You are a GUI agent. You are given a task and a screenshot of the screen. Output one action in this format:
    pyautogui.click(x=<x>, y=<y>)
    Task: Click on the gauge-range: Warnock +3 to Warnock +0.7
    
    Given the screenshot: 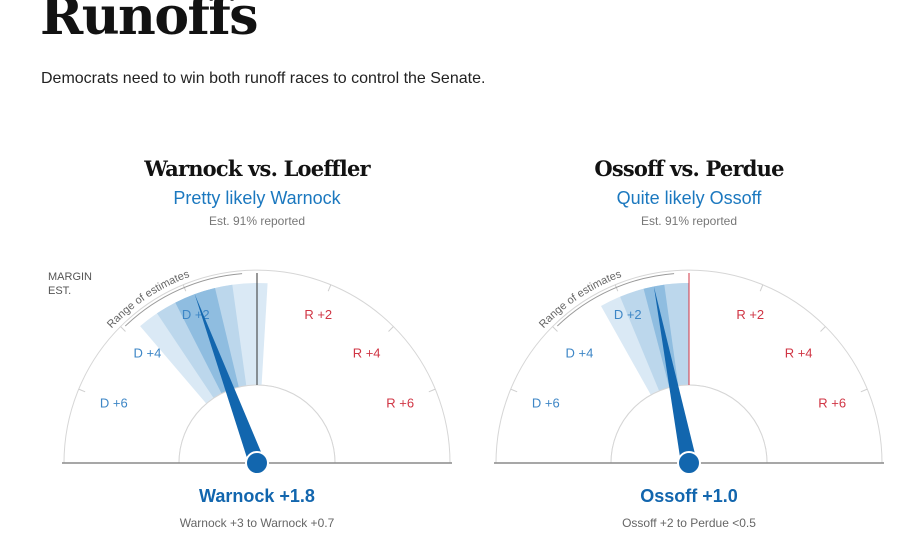 What is the action you would take?
    pyautogui.click(x=257, y=523)
    